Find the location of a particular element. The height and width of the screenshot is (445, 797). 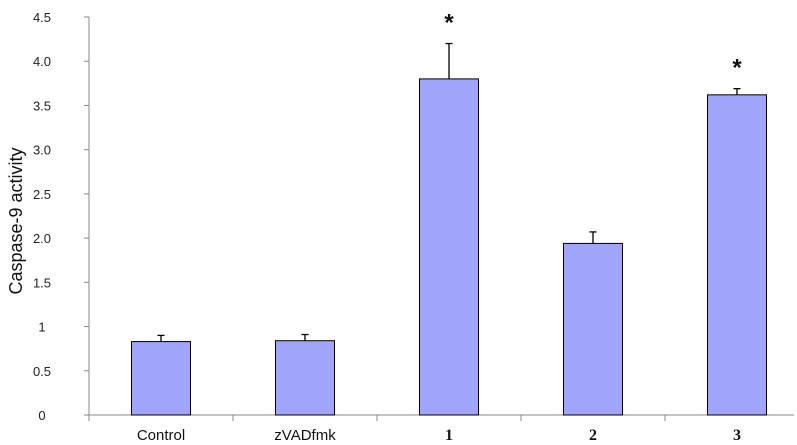

y-tick-label: 4.0 is located at coordinates (42, 61).